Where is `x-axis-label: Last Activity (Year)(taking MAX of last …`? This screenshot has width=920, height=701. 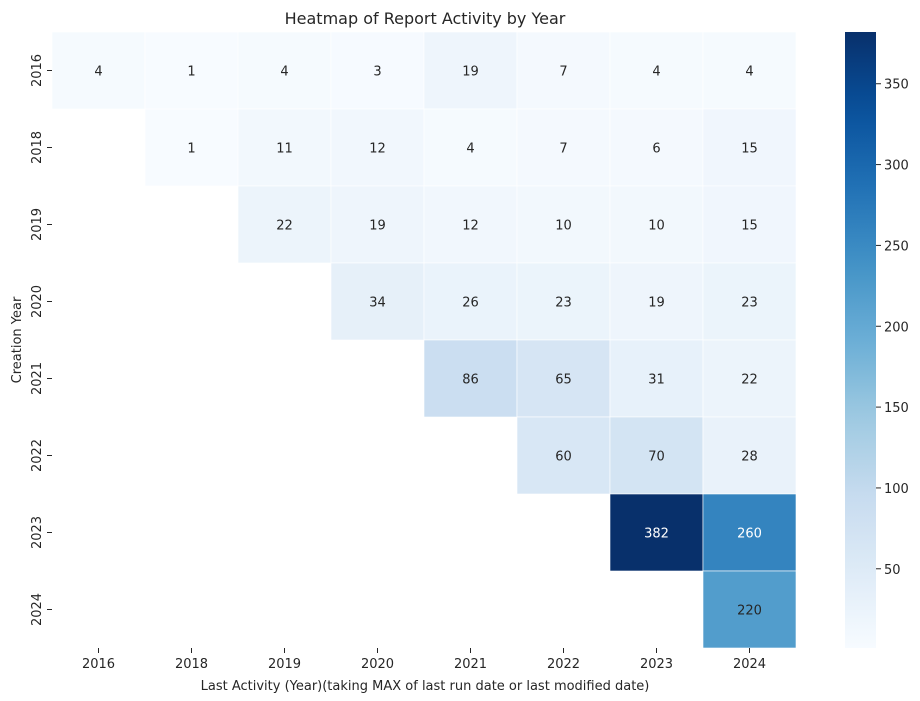
x-axis-label: Last Activity (Year)(taking MAX of last … is located at coordinates (425, 686).